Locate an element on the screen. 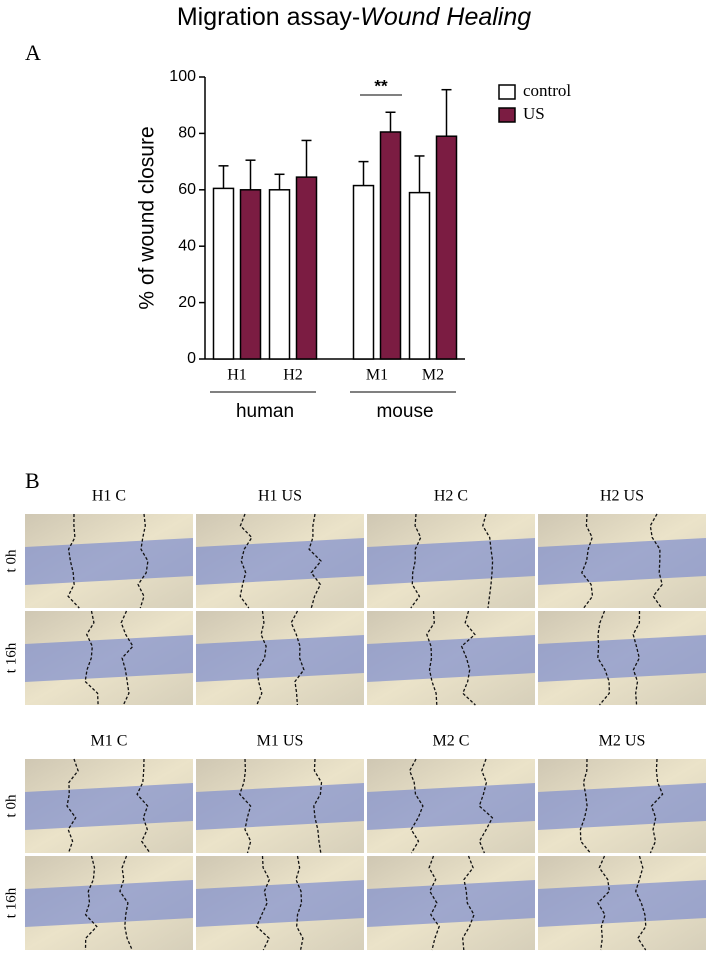 The image size is (709, 956). x-tick-label: M2 is located at coordinates (433, 375).